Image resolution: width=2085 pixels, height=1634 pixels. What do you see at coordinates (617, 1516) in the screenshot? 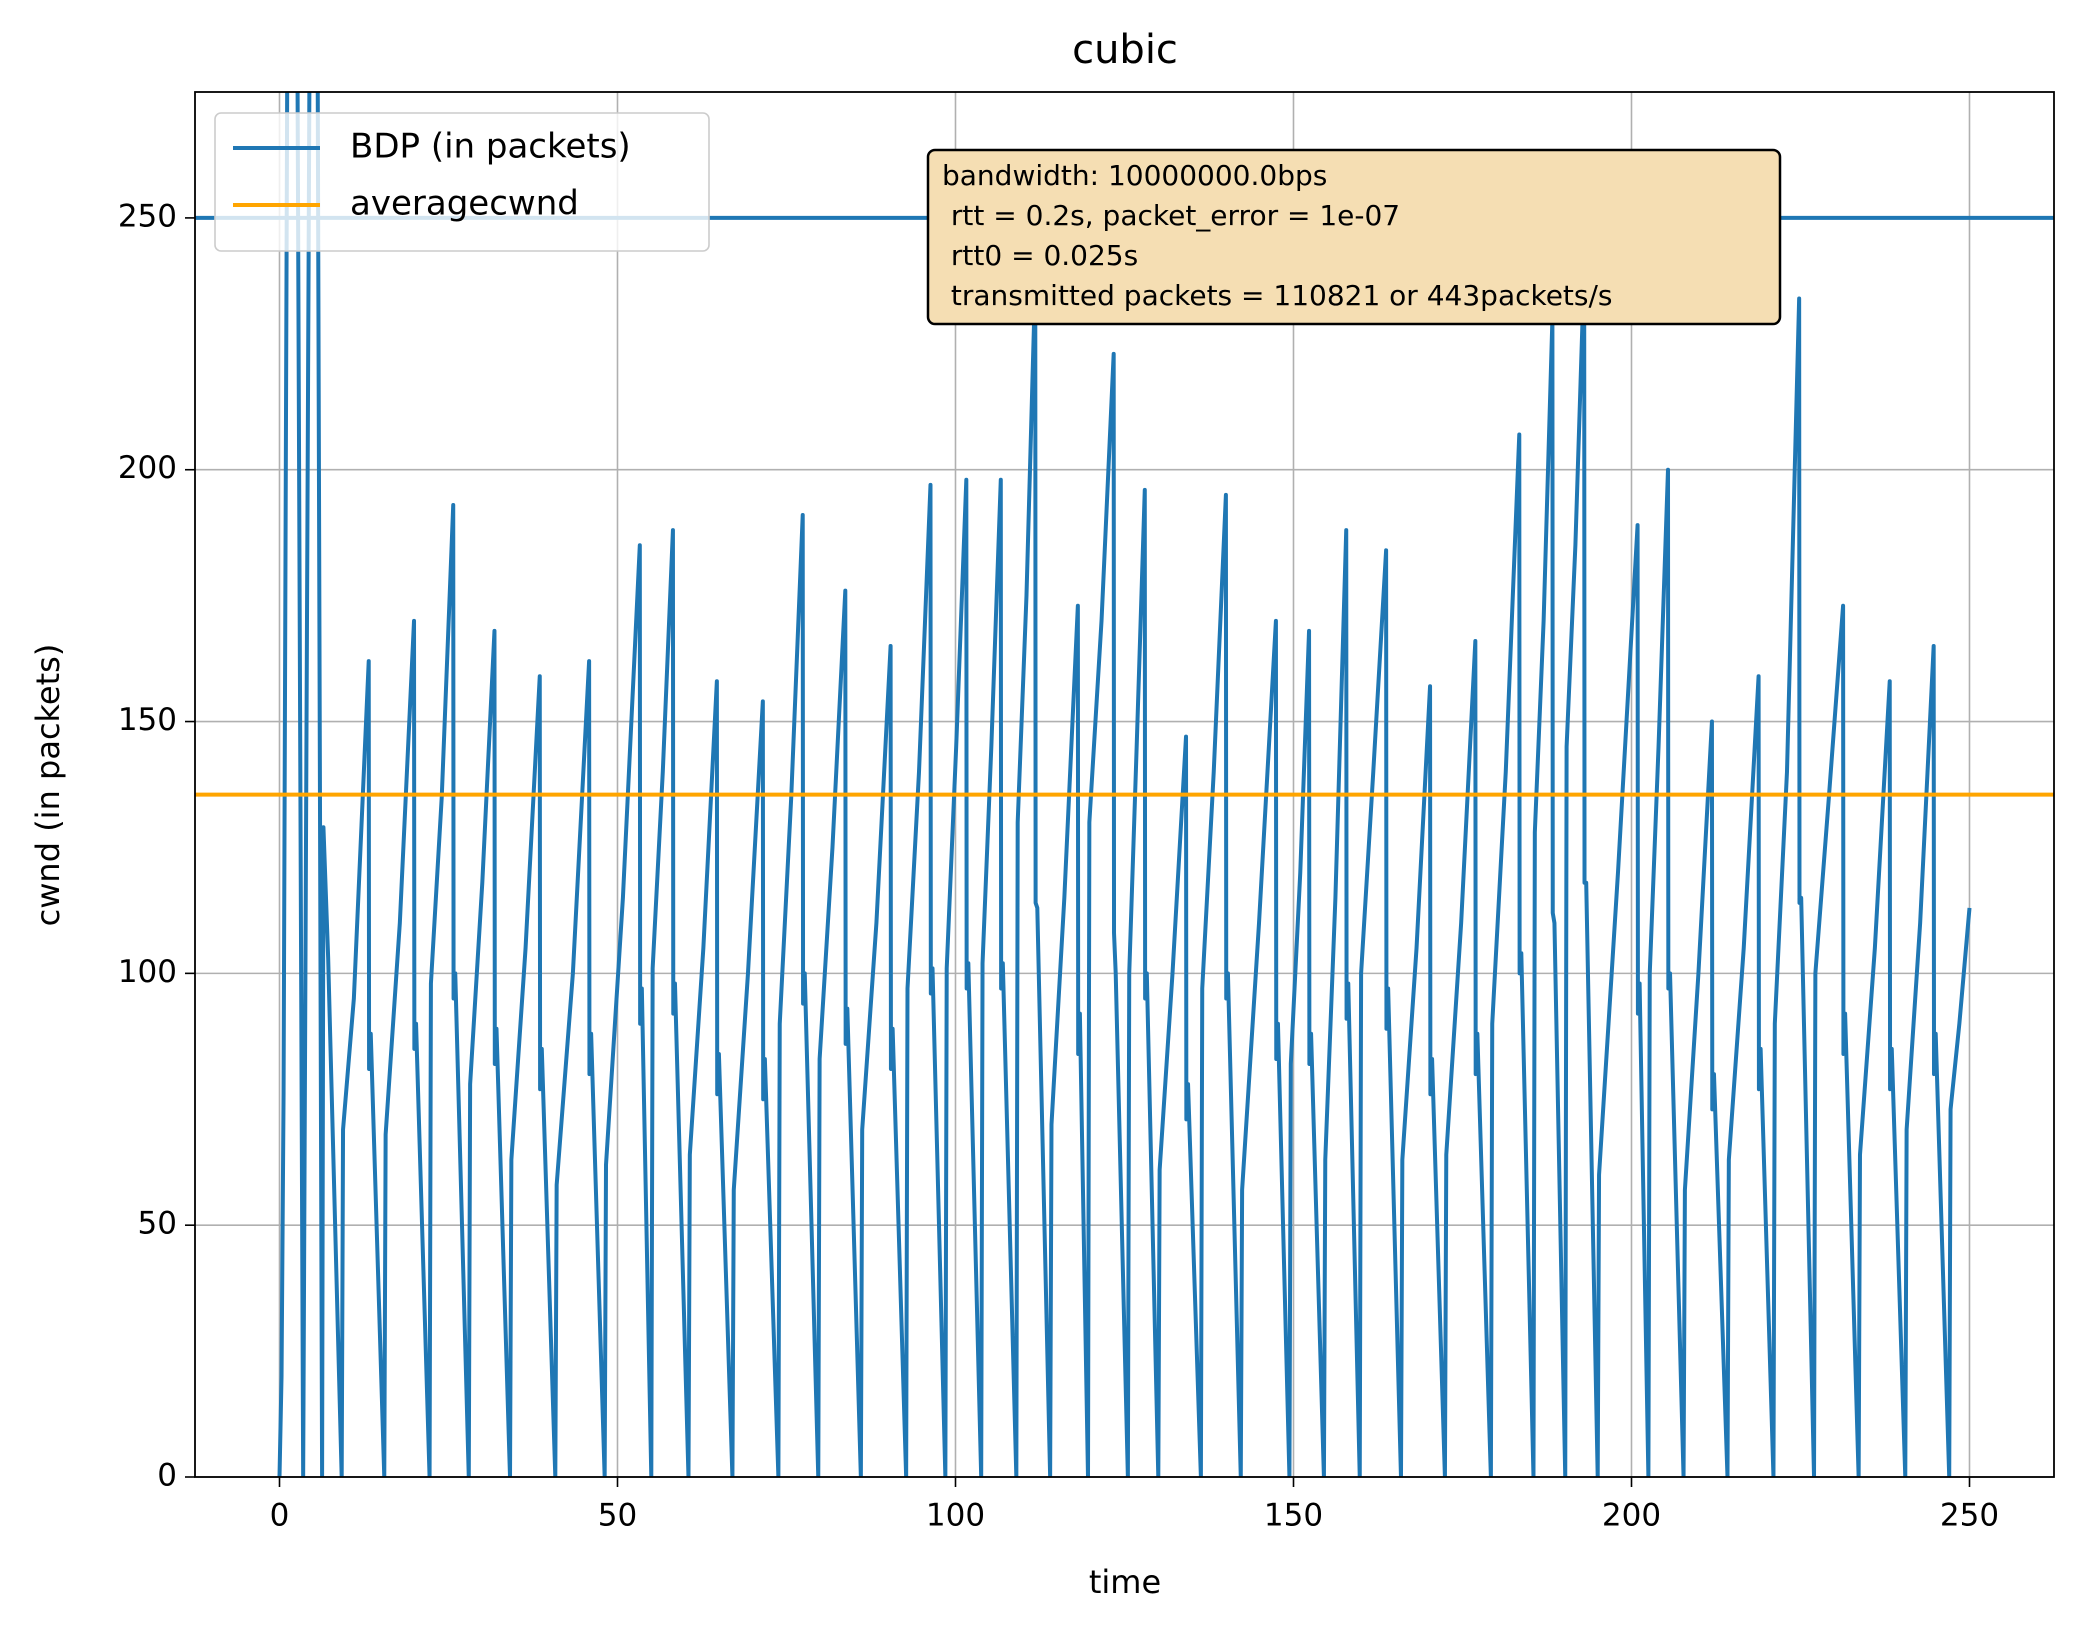
I see `x-tick-label: 50` at bounding box center [617, 1516].